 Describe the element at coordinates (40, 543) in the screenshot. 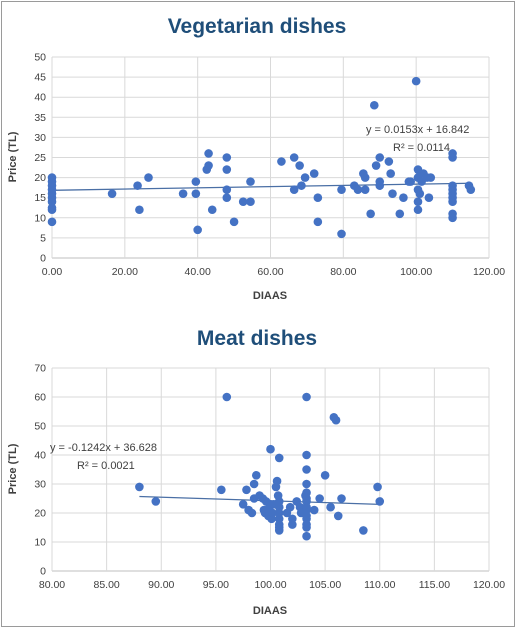

I see `meat-y-tick-label: 10` at that location.